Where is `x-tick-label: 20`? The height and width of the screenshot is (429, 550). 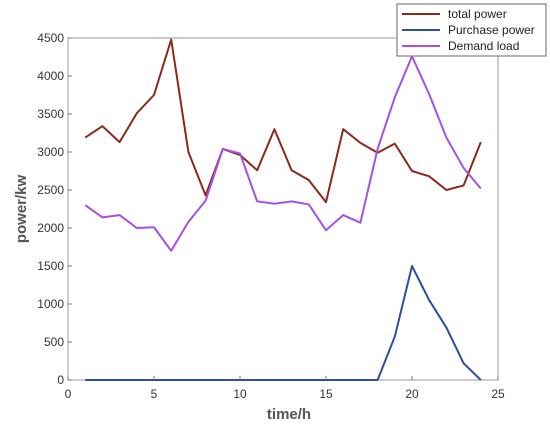 x-tick-label: 20 is located at coordinates (412, 394).